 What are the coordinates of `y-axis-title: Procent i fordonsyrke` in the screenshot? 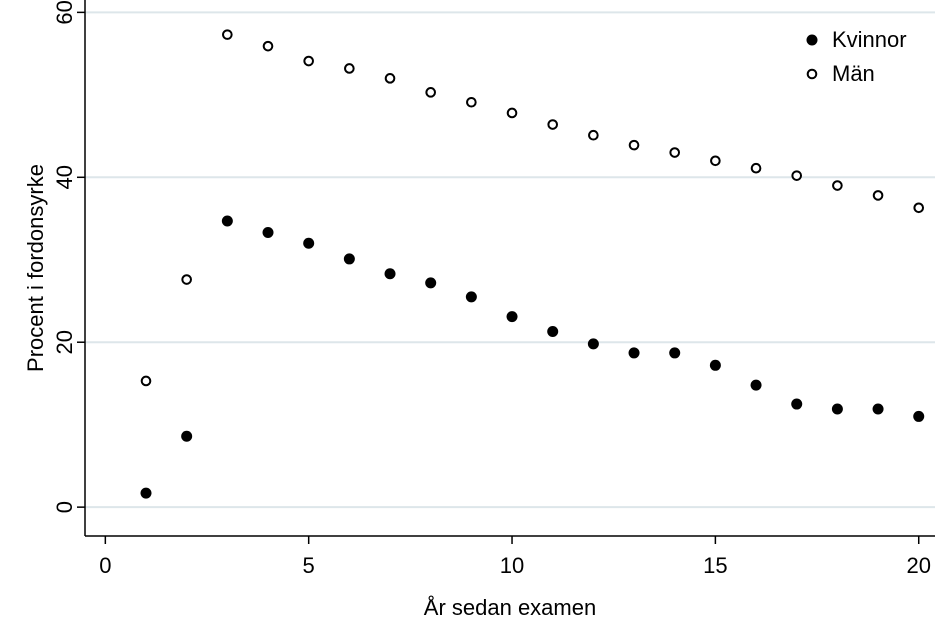 It's located at (35, 268).